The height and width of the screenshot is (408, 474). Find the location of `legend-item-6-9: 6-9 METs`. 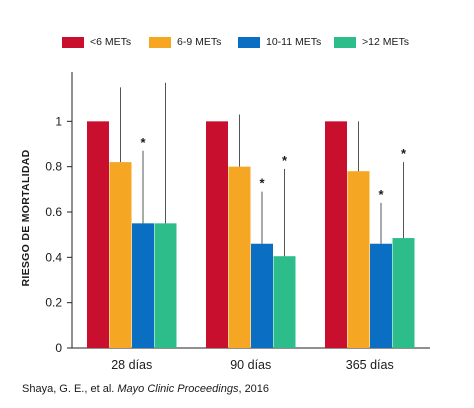

legend-item-6-9: 6-9 METs is located at coordinates (185, 42).